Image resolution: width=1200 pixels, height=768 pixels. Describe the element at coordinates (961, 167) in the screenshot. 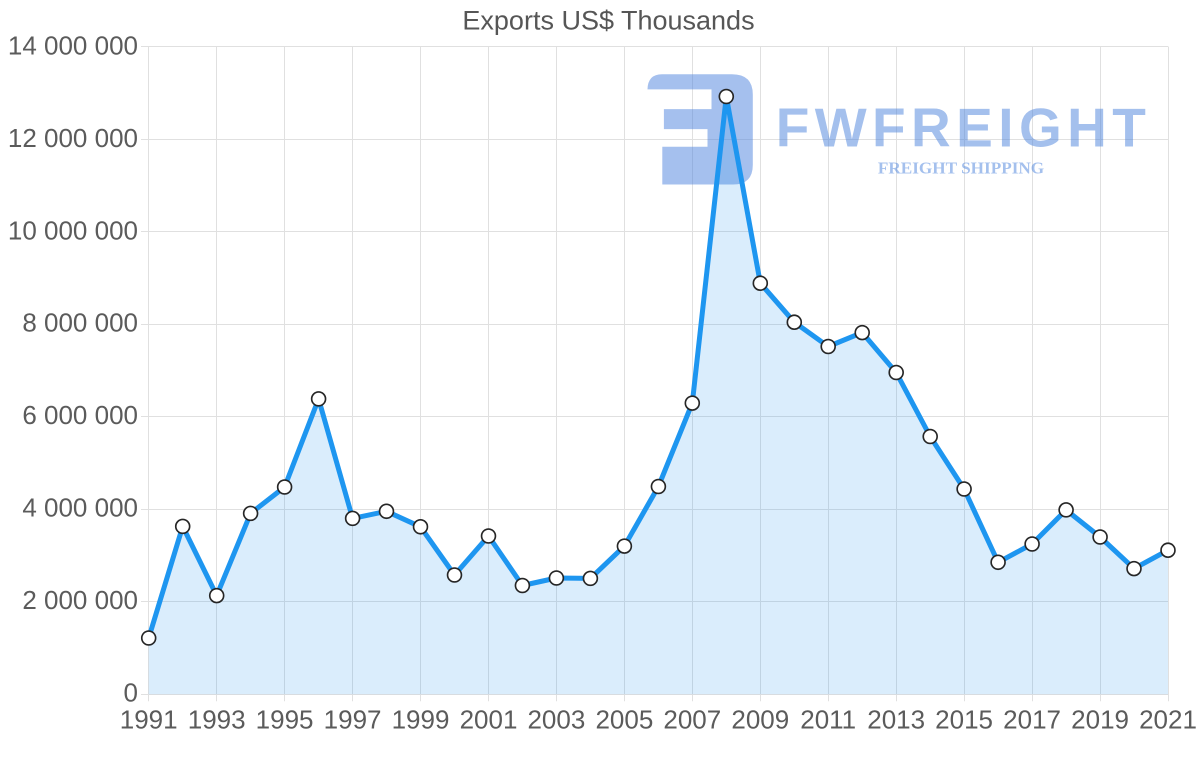

I see `svg-text: FREIGHT SHIPPING` at that location.